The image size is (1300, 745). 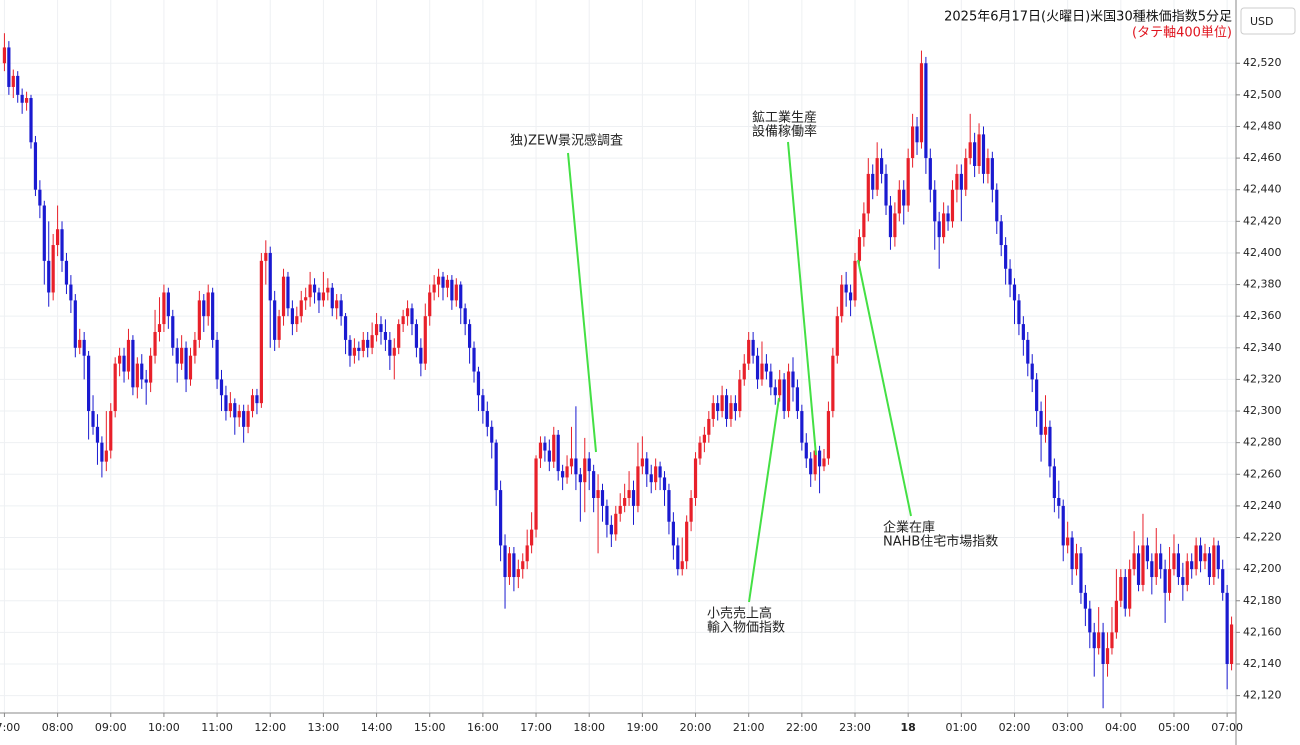 What do you see at coordinates (1262, 347) in the screenshot?
I see `y-tick-label: 42,340` at bounding box center [1262, 347].